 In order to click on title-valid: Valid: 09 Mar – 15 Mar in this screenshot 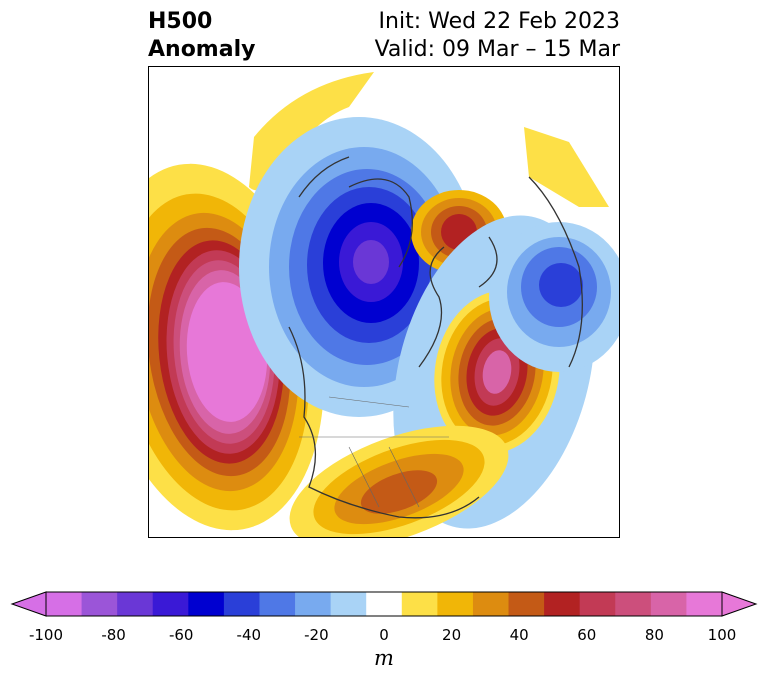, I will do `click(497, 49)`.